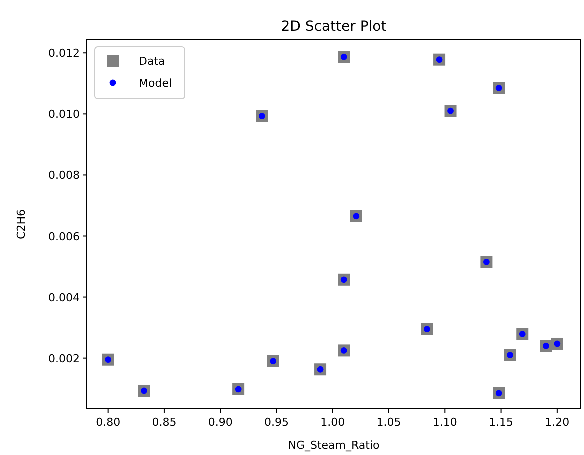 The height and width of the screenshot is (455, 584). What do you see at coordinates (64, 53) in the screenshot?
I see `y-tick-label: 0.012` at bounding box center [64, 53].